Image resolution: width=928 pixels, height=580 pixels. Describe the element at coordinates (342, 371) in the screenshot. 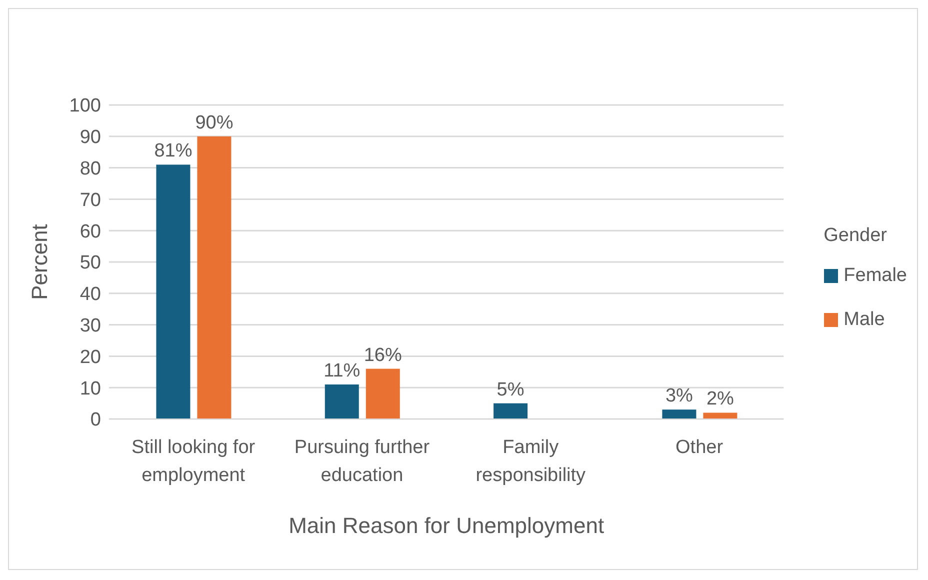

I see `data-label: 11%` at that location.